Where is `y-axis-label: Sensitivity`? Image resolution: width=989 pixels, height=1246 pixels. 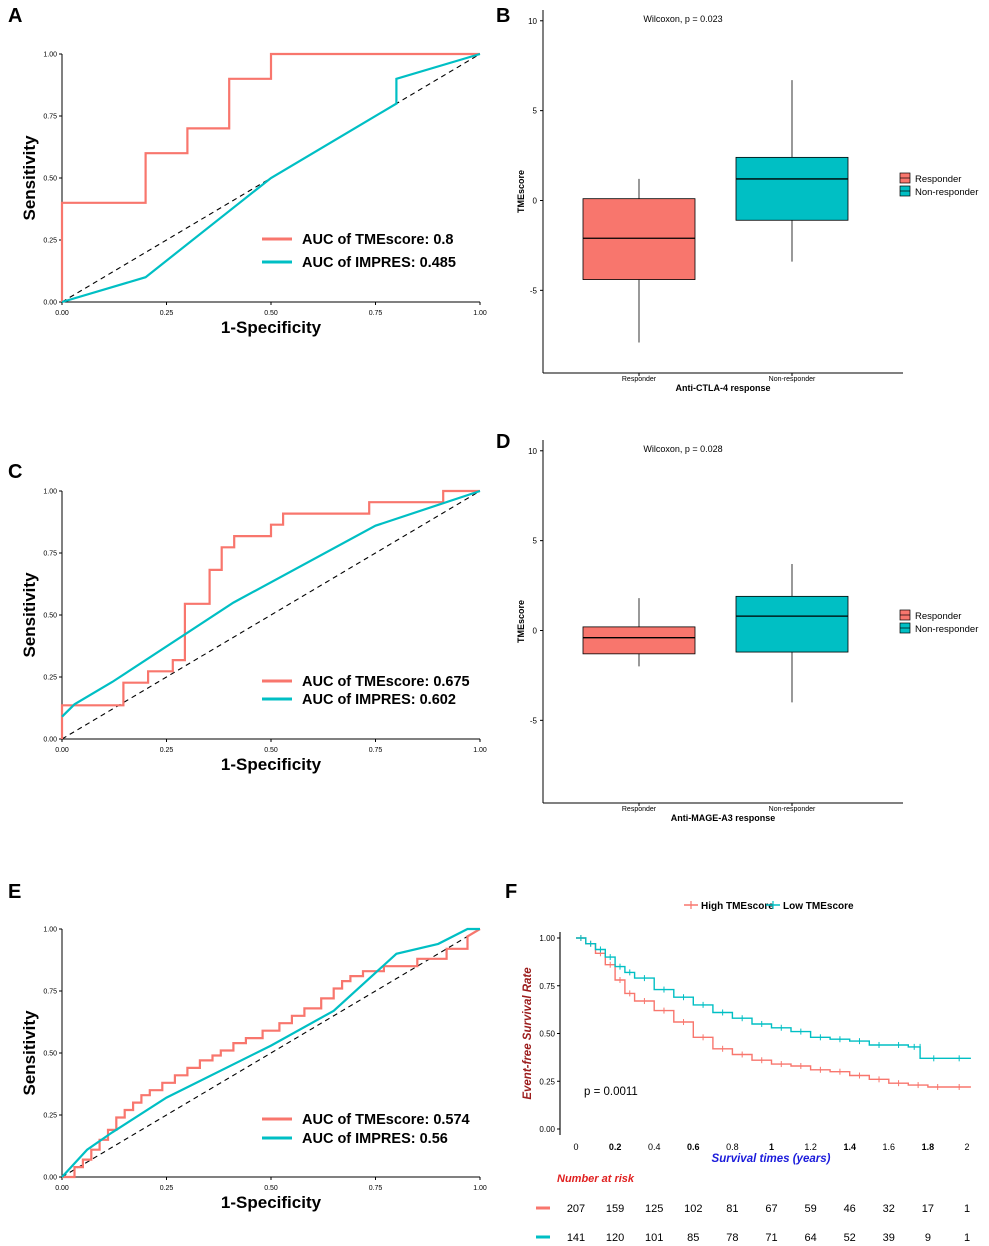
y-axis-label: Sensitivity is located at coordinates (29, 178).